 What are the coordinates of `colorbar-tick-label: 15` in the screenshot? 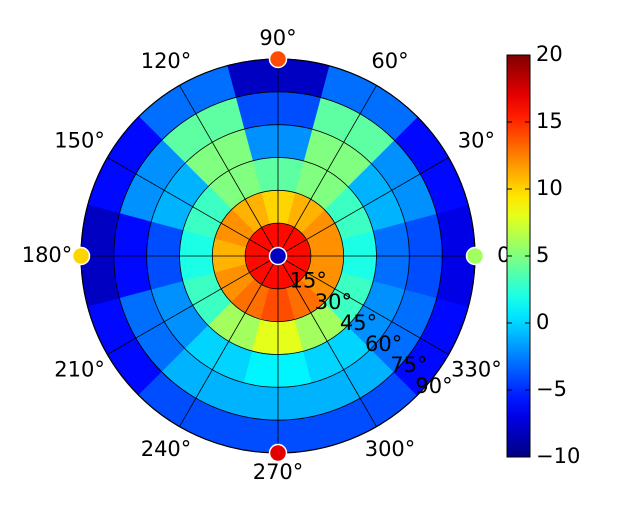 It's located at (549, 121).